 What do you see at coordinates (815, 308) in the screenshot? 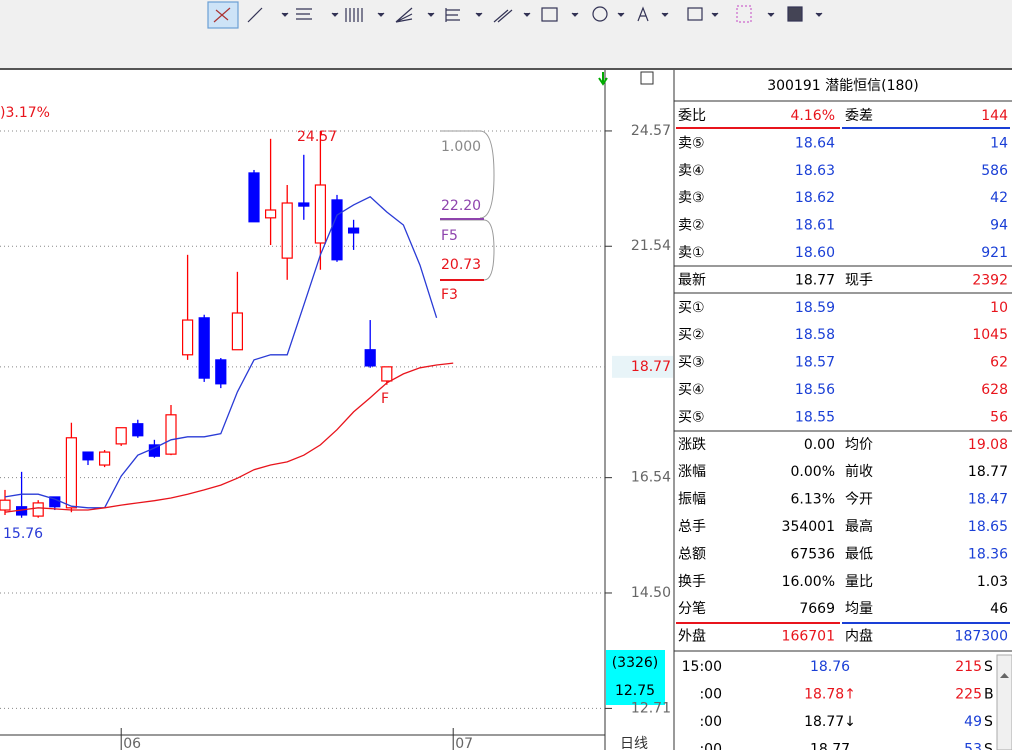
I see `quote-value: 18.59` at bounding box center [815, 308].